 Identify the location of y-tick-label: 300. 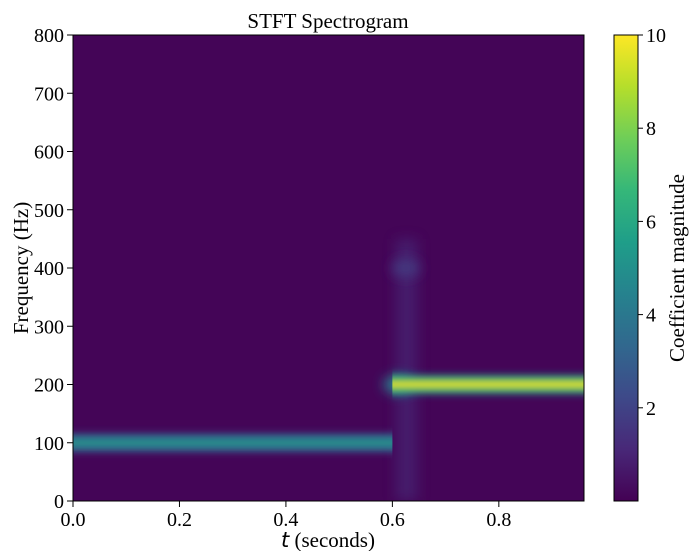
(49, 327).